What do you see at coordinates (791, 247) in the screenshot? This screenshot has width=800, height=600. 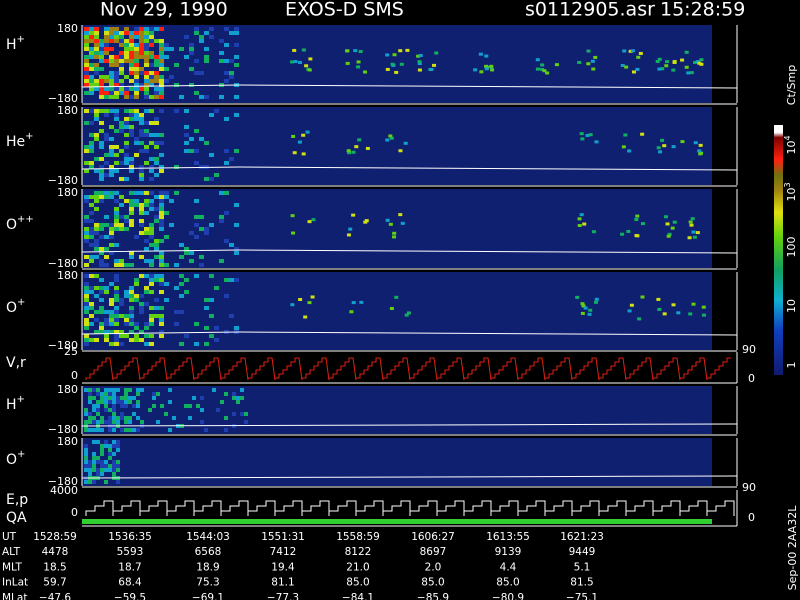 I see `label-base: 100` at bounding box center [791, 247].